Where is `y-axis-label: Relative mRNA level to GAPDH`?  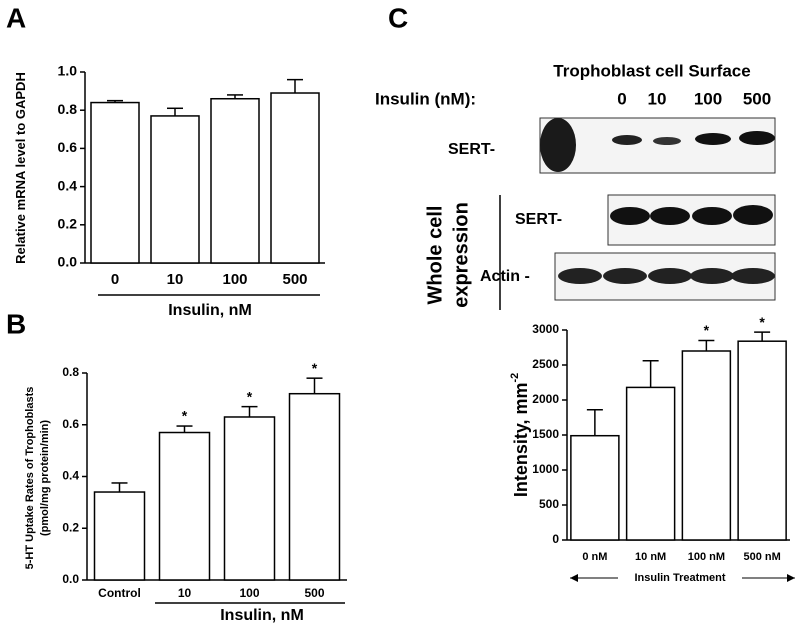
y-axis-label: Relative mRNA level to GAPDH is located at coordinates (20, 168).